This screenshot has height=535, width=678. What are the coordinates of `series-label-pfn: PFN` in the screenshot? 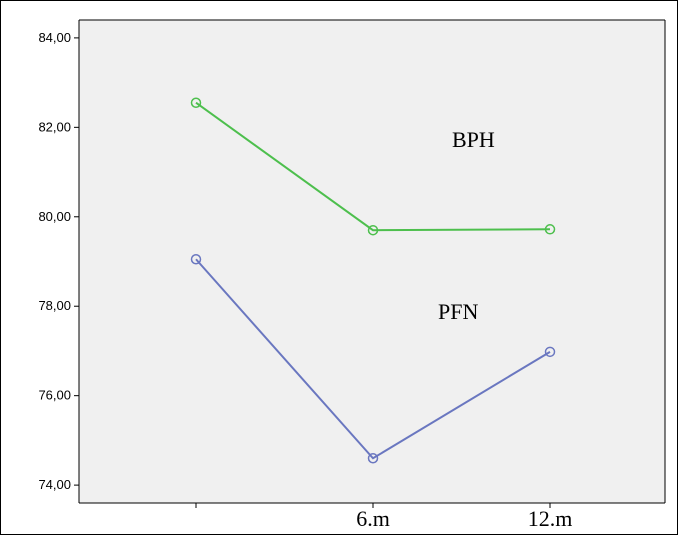 It's located at (458, 311).